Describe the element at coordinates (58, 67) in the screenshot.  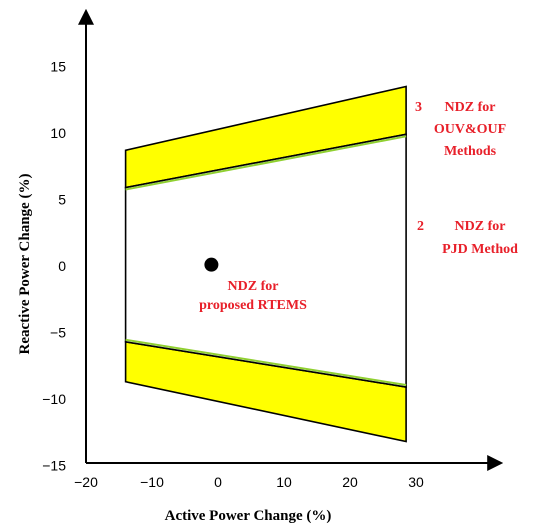
I see `y-tick-label: 15` at that location.